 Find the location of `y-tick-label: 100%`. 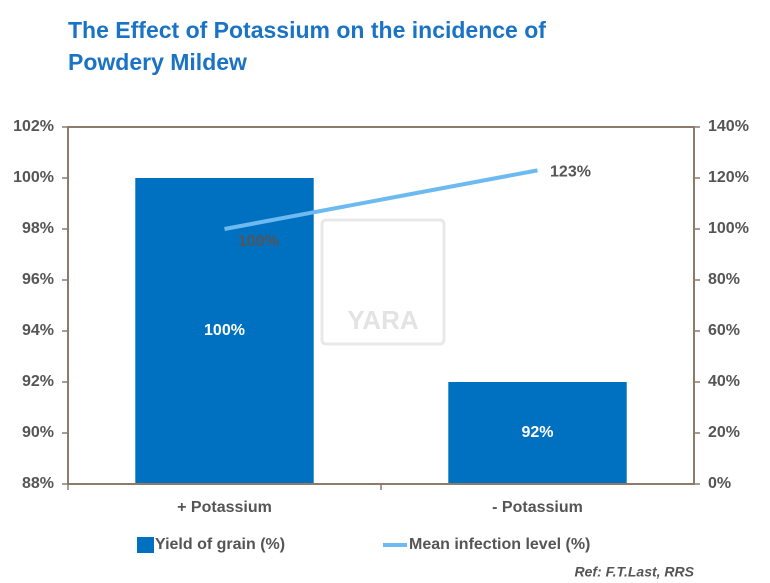

y-tick-label: 100% is located at coordinates (33, 177).